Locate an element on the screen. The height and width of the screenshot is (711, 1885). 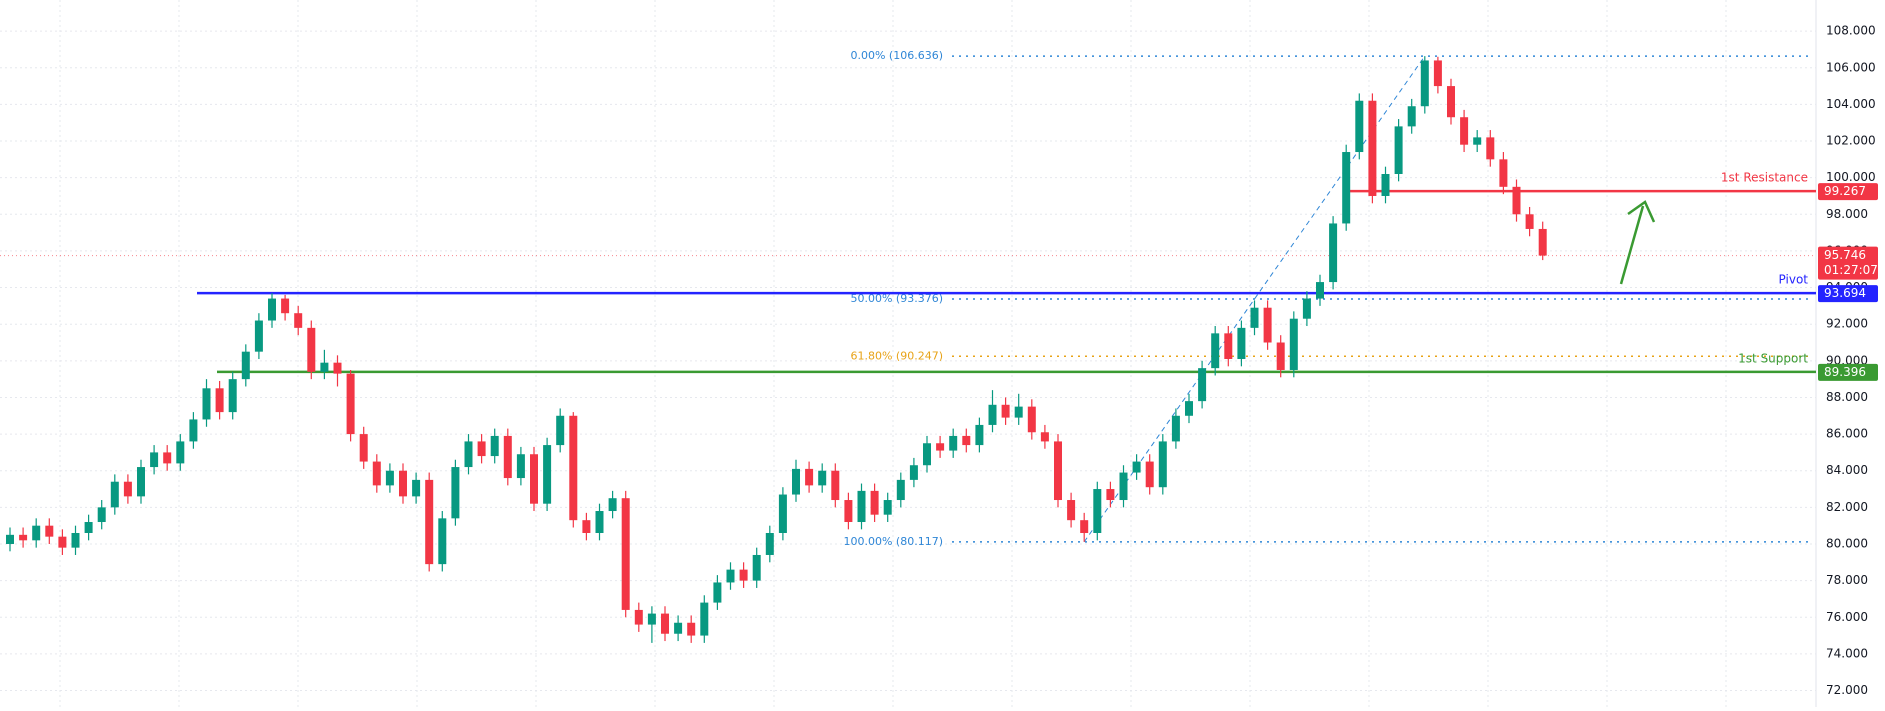
y-tick-label: 102.000 is located at coordinates (1851, 141).